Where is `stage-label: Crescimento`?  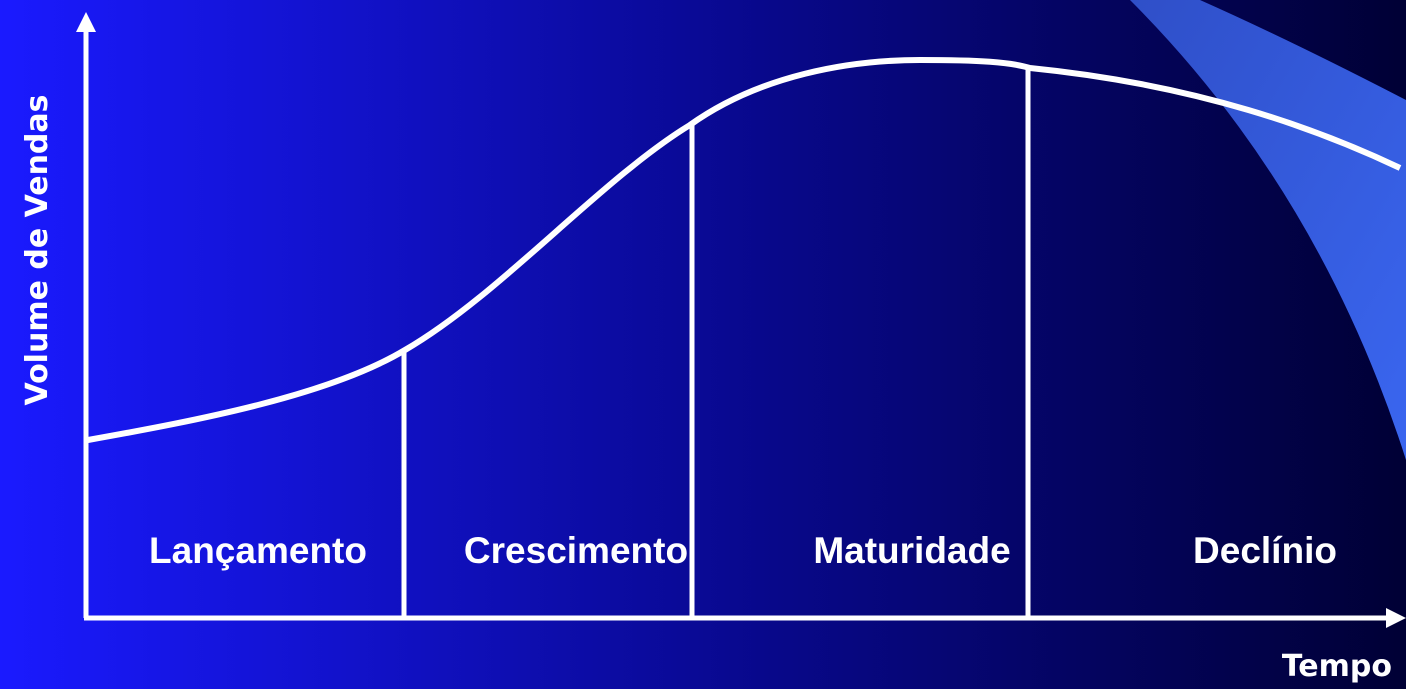
stage-label: Crescimento is located at coordinates (576, 550).